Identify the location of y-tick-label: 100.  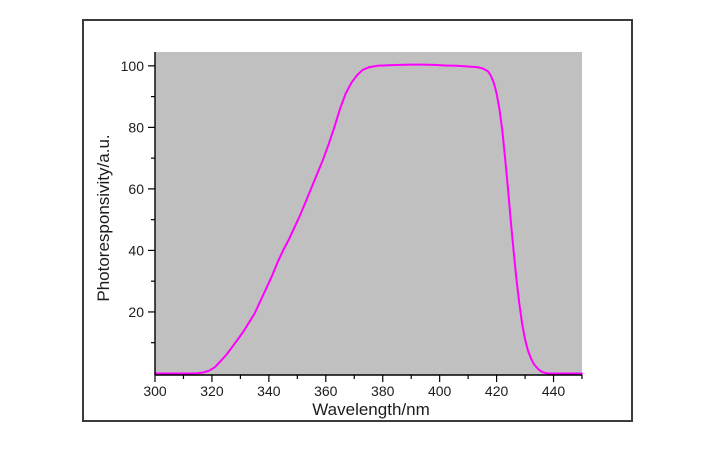
(133, 66).